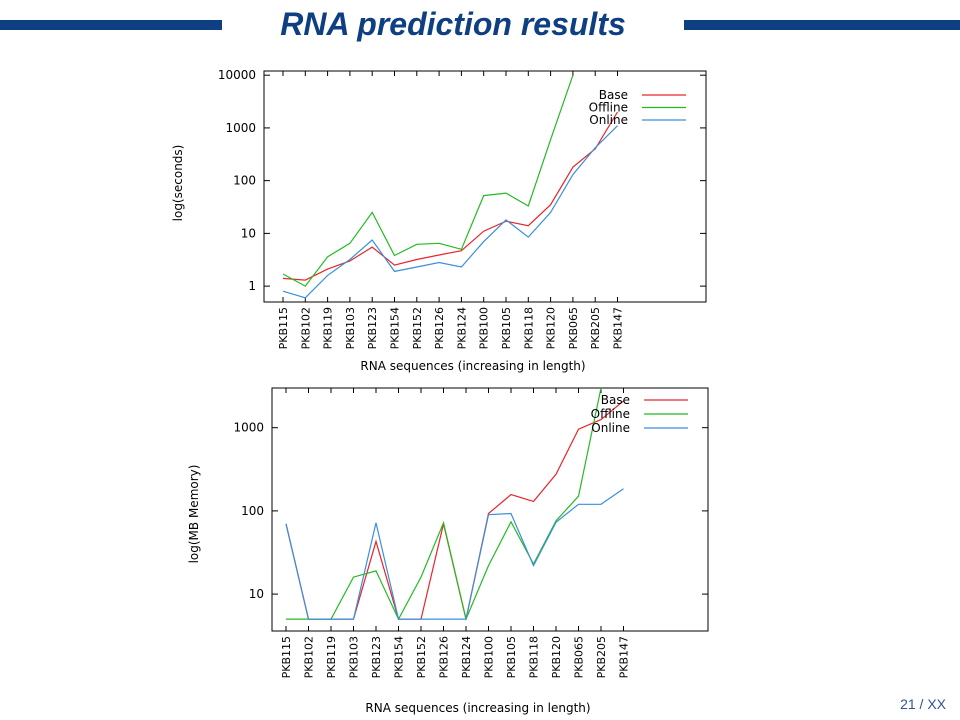 This screenshot has width=960, height=720. Describe the element at coordinates (624, 657) in the screenshot. I see `memory-x-category-label: PKB147` at that location.